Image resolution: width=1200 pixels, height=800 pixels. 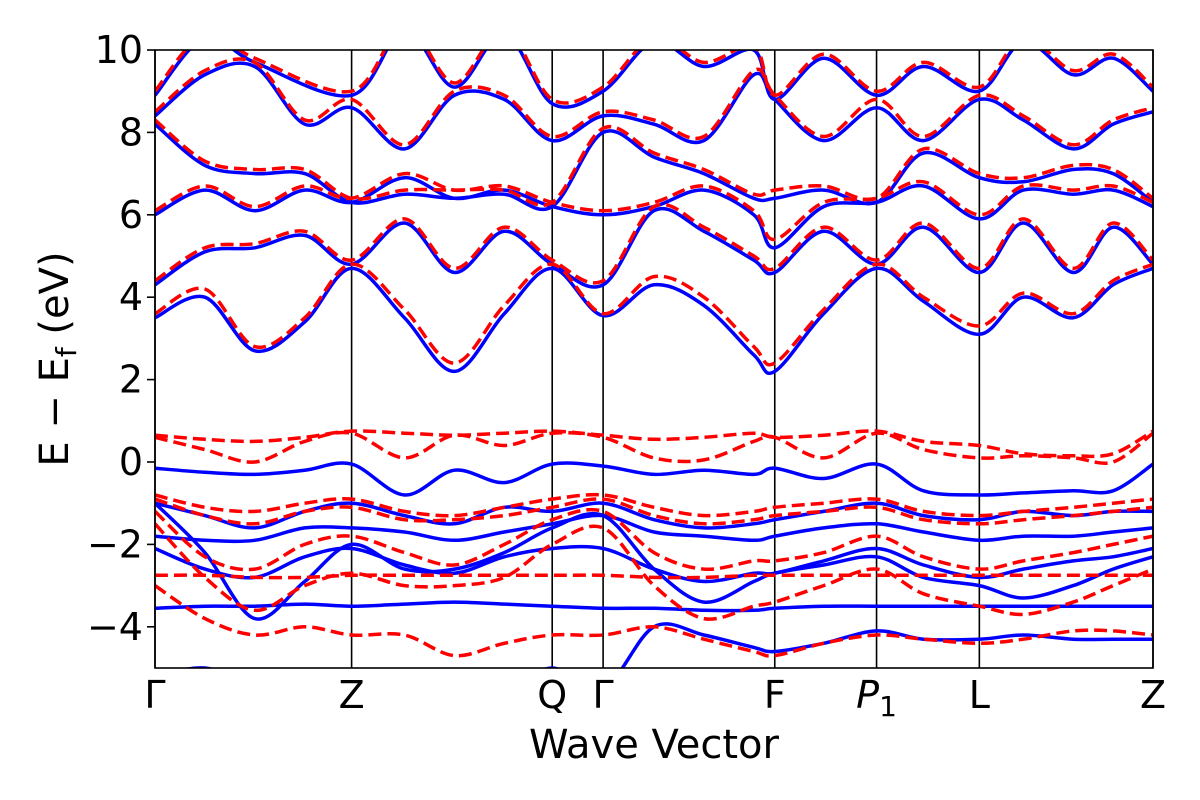 What do you see at coordinates (131, 215) in the screenshot?
I see `y-tick-label: 6` at bounding box center [131, 215].